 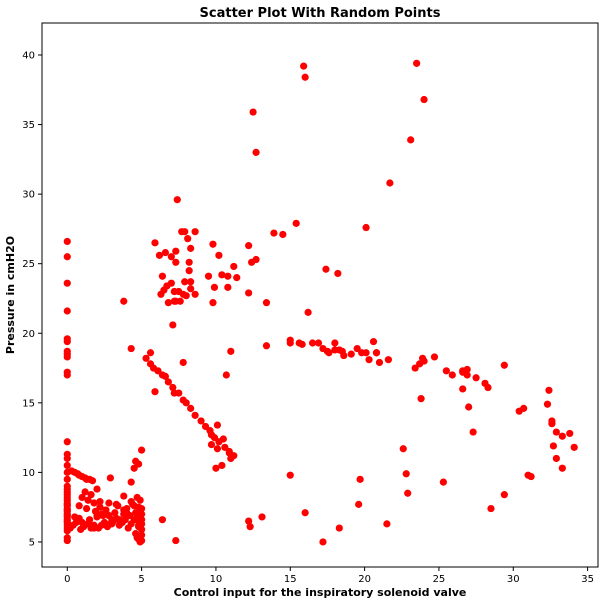 What do you see at coordinates (28, 125) in the screenshot?
I see `y-tick-label: 35` at bounding box center [28, 125].